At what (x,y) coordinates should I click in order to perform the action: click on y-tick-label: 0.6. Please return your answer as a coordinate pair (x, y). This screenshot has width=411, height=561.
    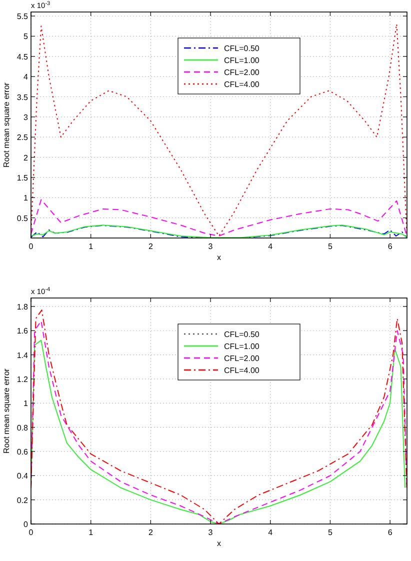
    Looking at the image, I should click on (22, 451).